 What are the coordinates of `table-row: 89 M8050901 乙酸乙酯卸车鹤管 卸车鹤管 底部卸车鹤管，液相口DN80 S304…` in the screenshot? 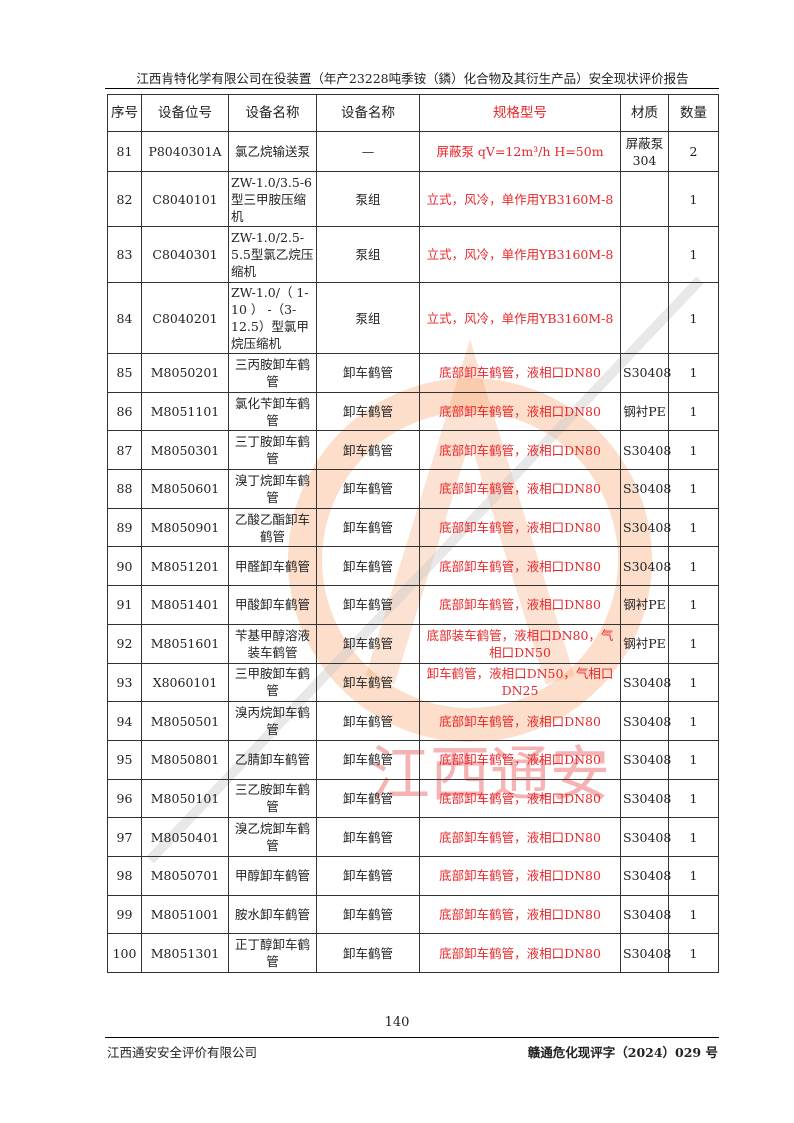 It's located at (413, 527).